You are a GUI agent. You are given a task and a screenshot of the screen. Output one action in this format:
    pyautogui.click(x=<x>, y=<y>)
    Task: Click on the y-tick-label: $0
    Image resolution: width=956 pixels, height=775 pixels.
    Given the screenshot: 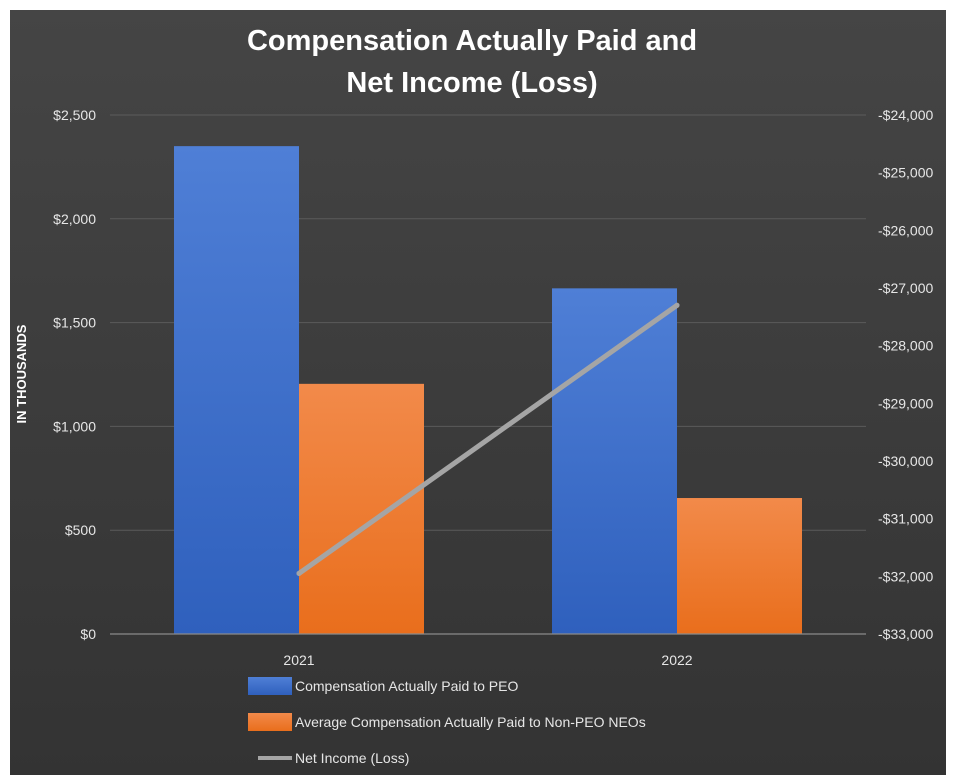 What is the action you would take?
    pyautogui.click(x=88, y=634)
    